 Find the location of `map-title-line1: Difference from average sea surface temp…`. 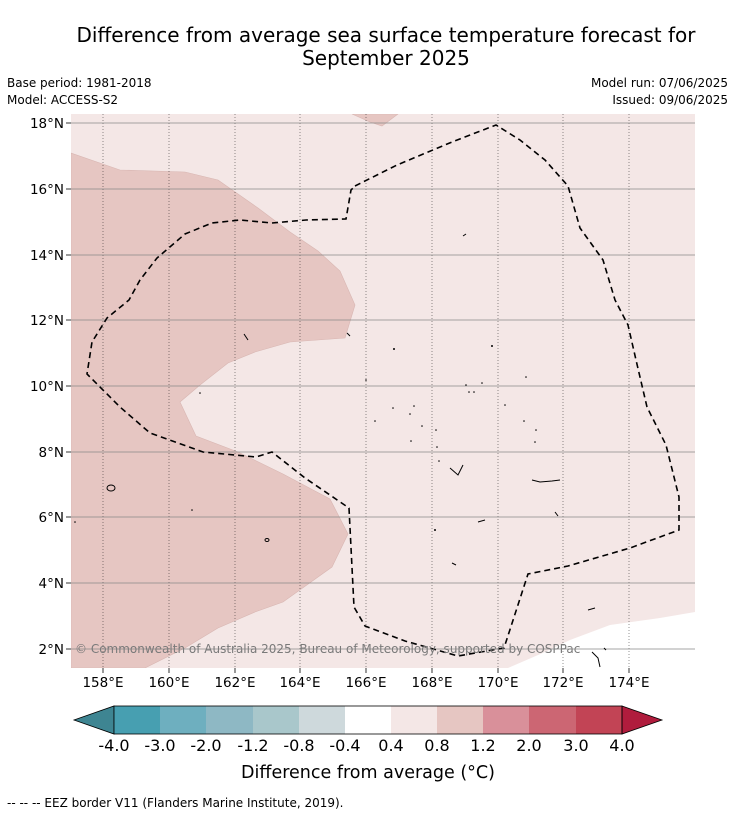

map-title-line1: Difference from average sea surface temp… is located at coordinates (386, 35).